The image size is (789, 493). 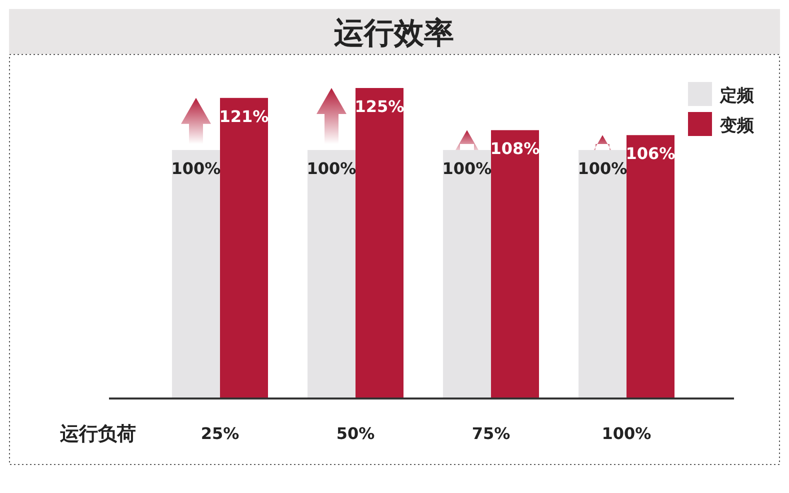 I want to click on x-tick-label: 100%, so click(x=627, y=433).